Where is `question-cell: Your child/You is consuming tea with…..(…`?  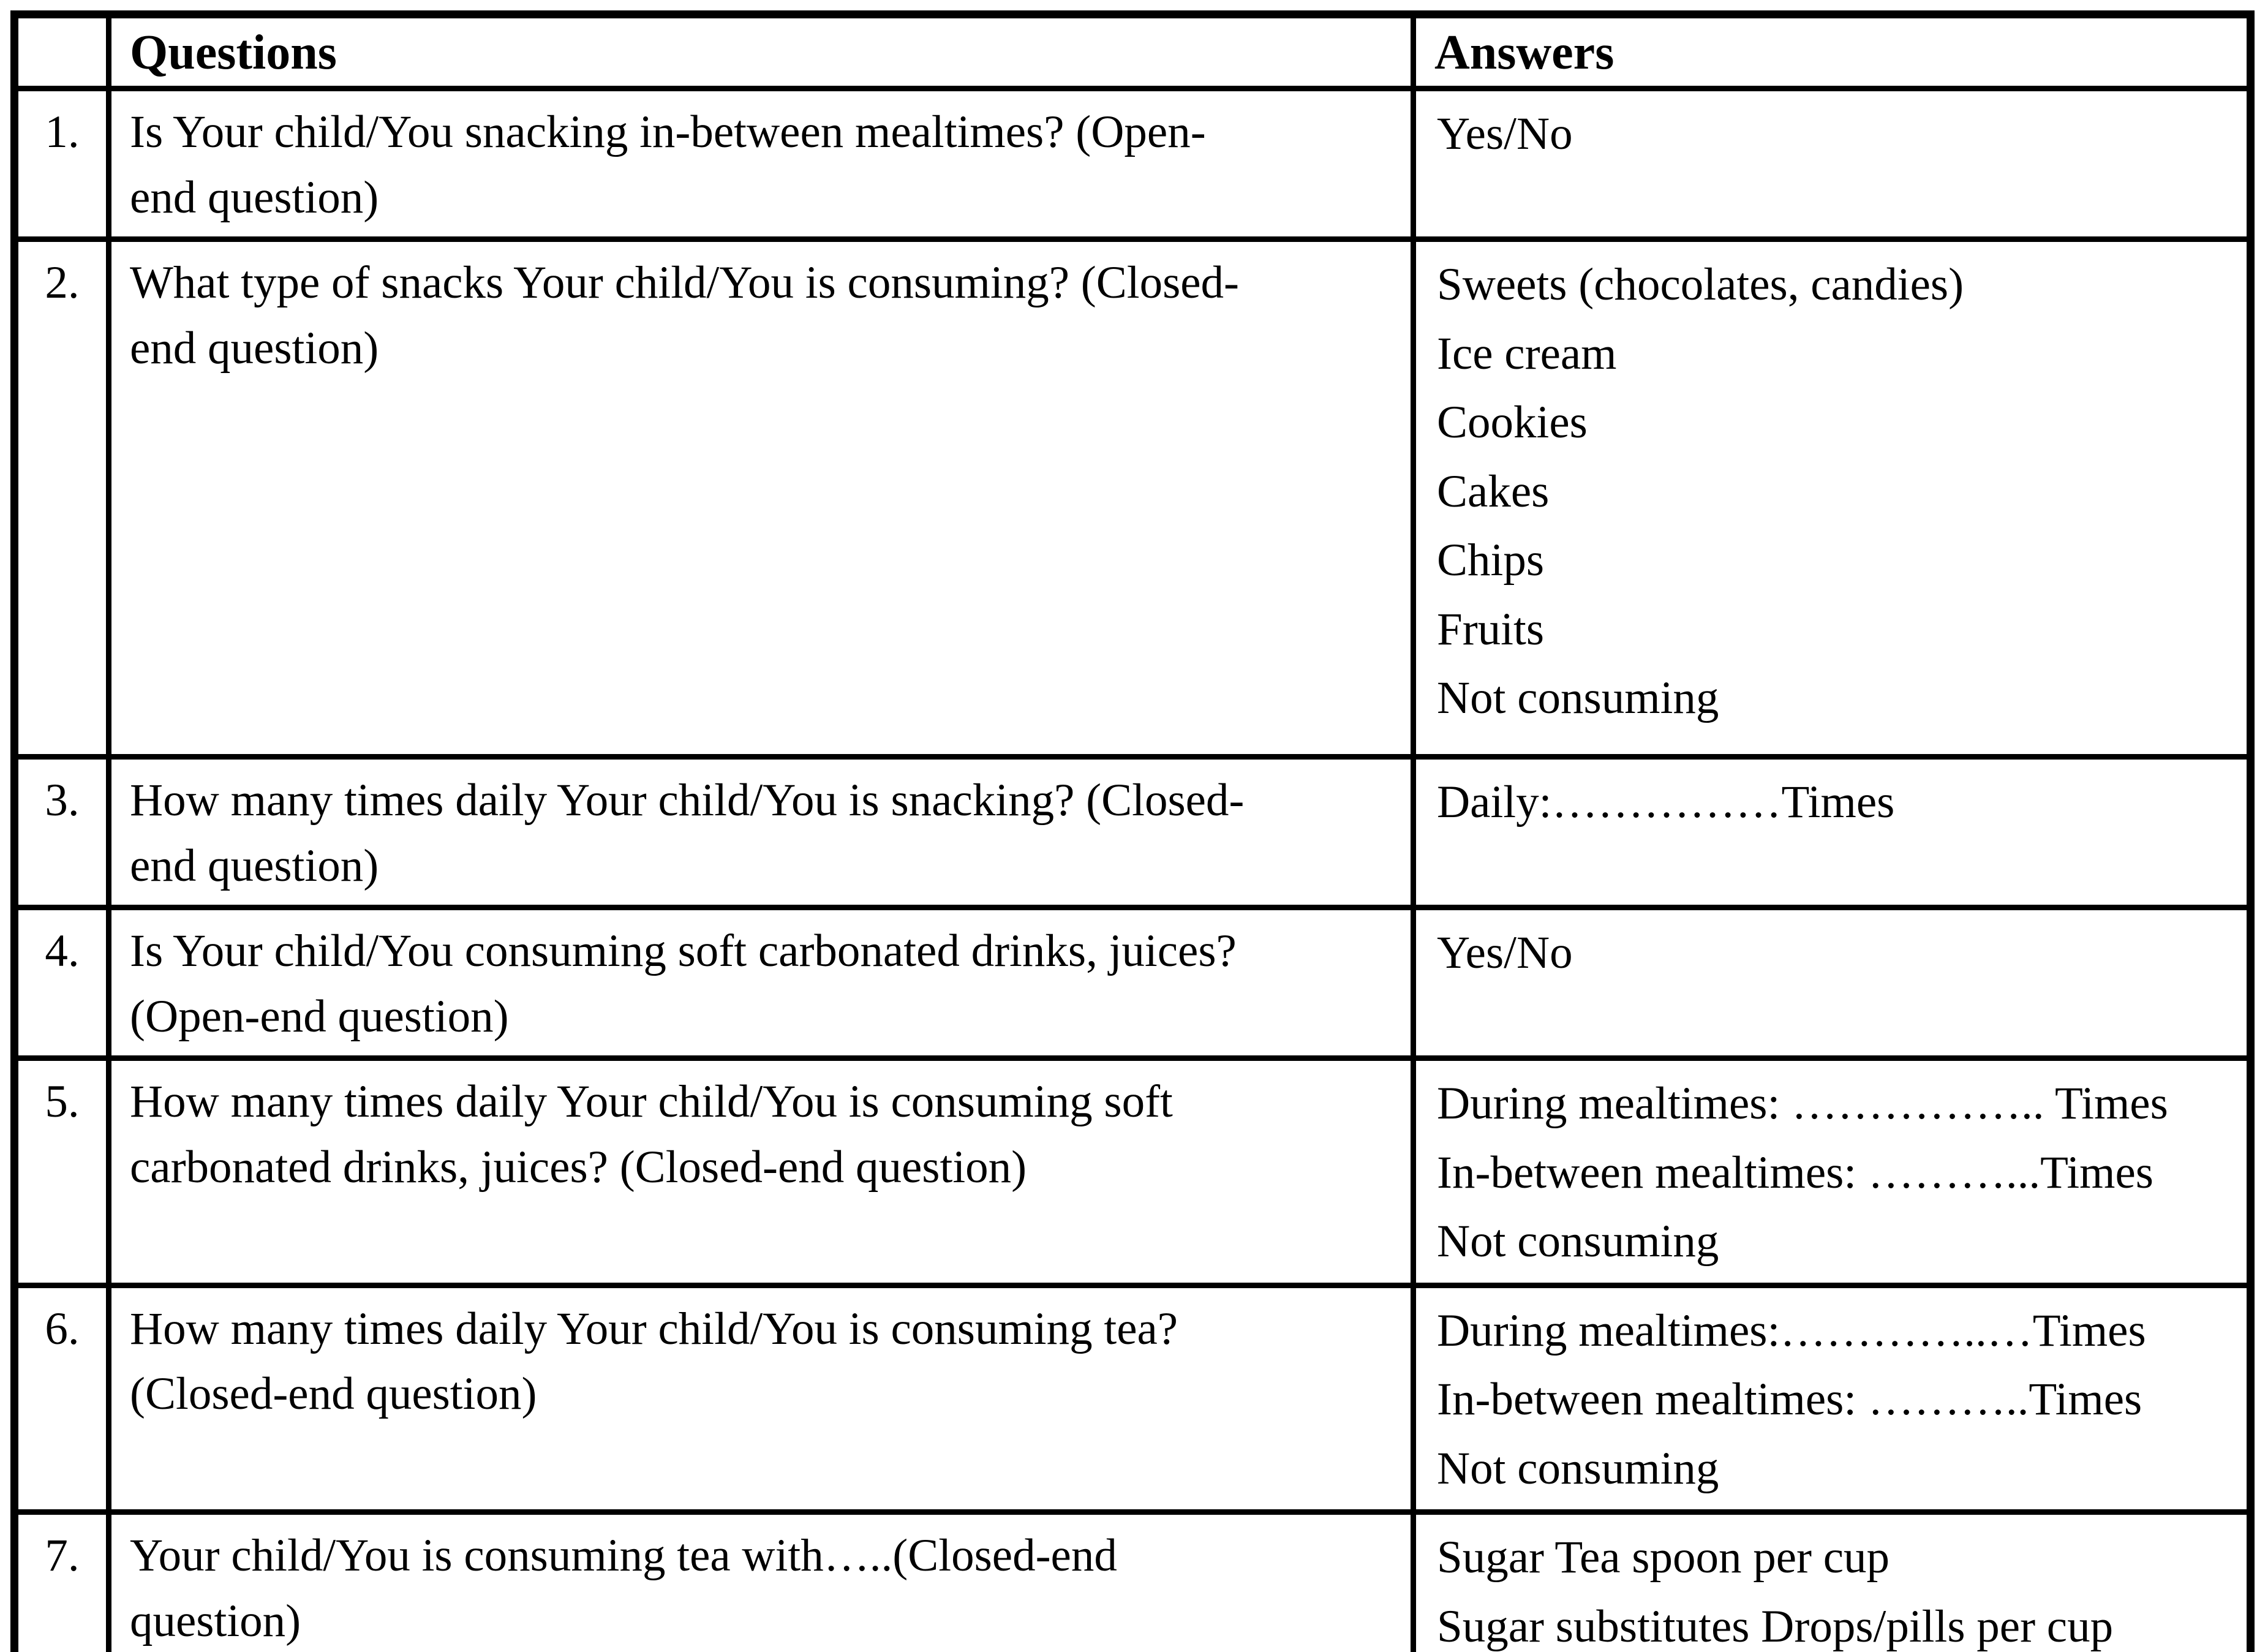
question-cell: Your child/You is consuming tea with…..(… is located at coordinates (761, 1580).